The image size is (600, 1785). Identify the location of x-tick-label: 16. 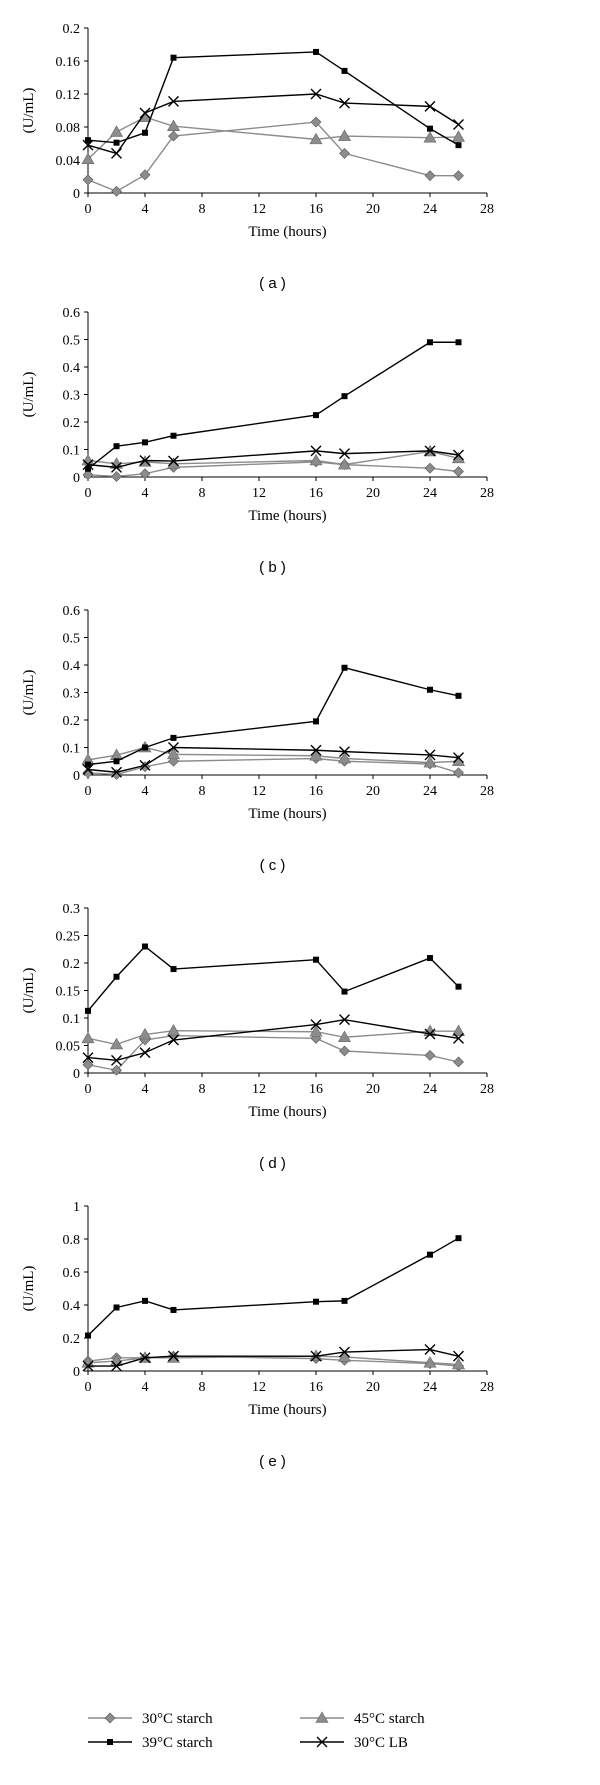
(316, 1089).